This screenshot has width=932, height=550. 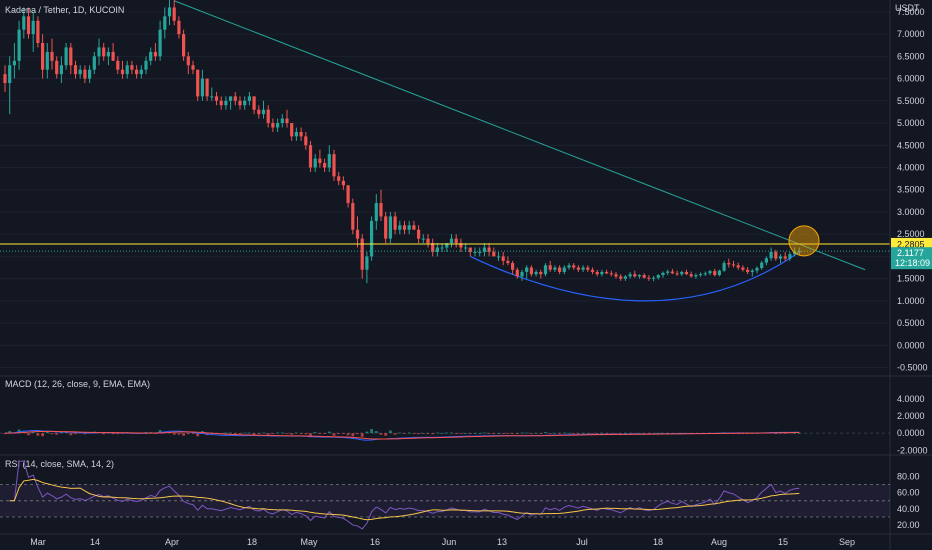 What do you see at coordinates (911, 399) in the screenshot?
I see `macd-tick-label: 4.0000` at bounding box center [911, 399].